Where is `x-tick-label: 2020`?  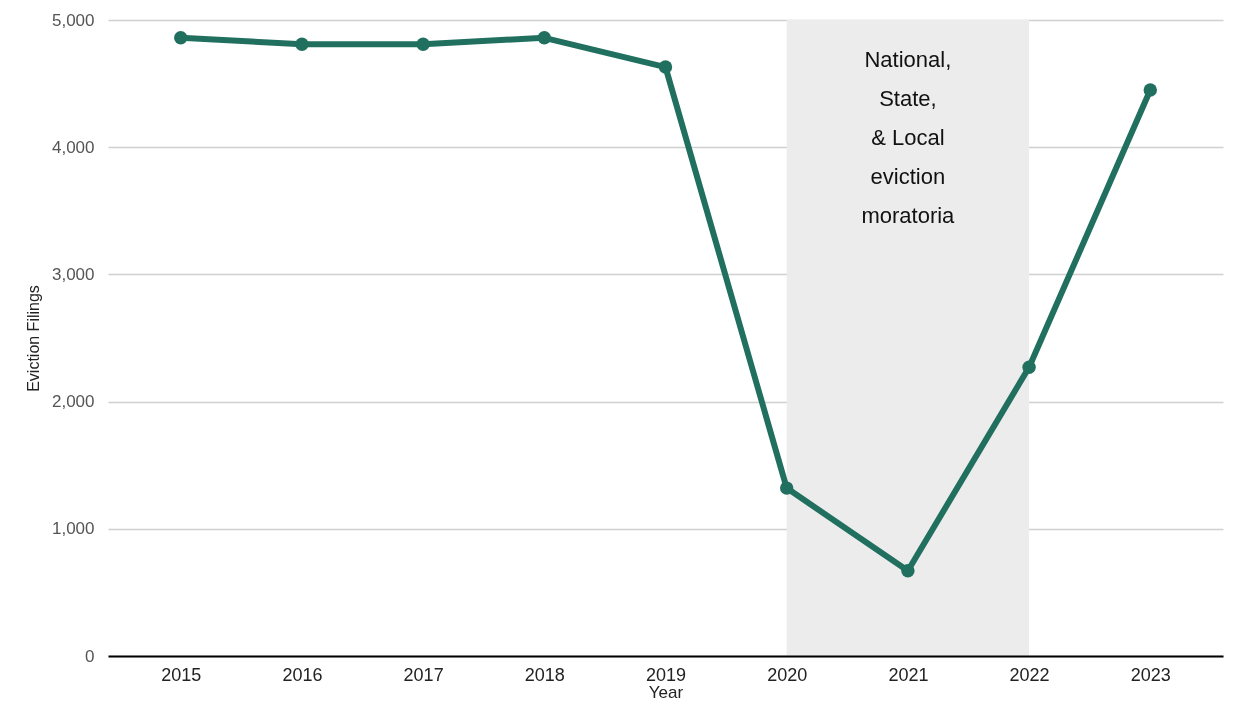 x-tick-label: 2020 is located at coordinates (787, 674).